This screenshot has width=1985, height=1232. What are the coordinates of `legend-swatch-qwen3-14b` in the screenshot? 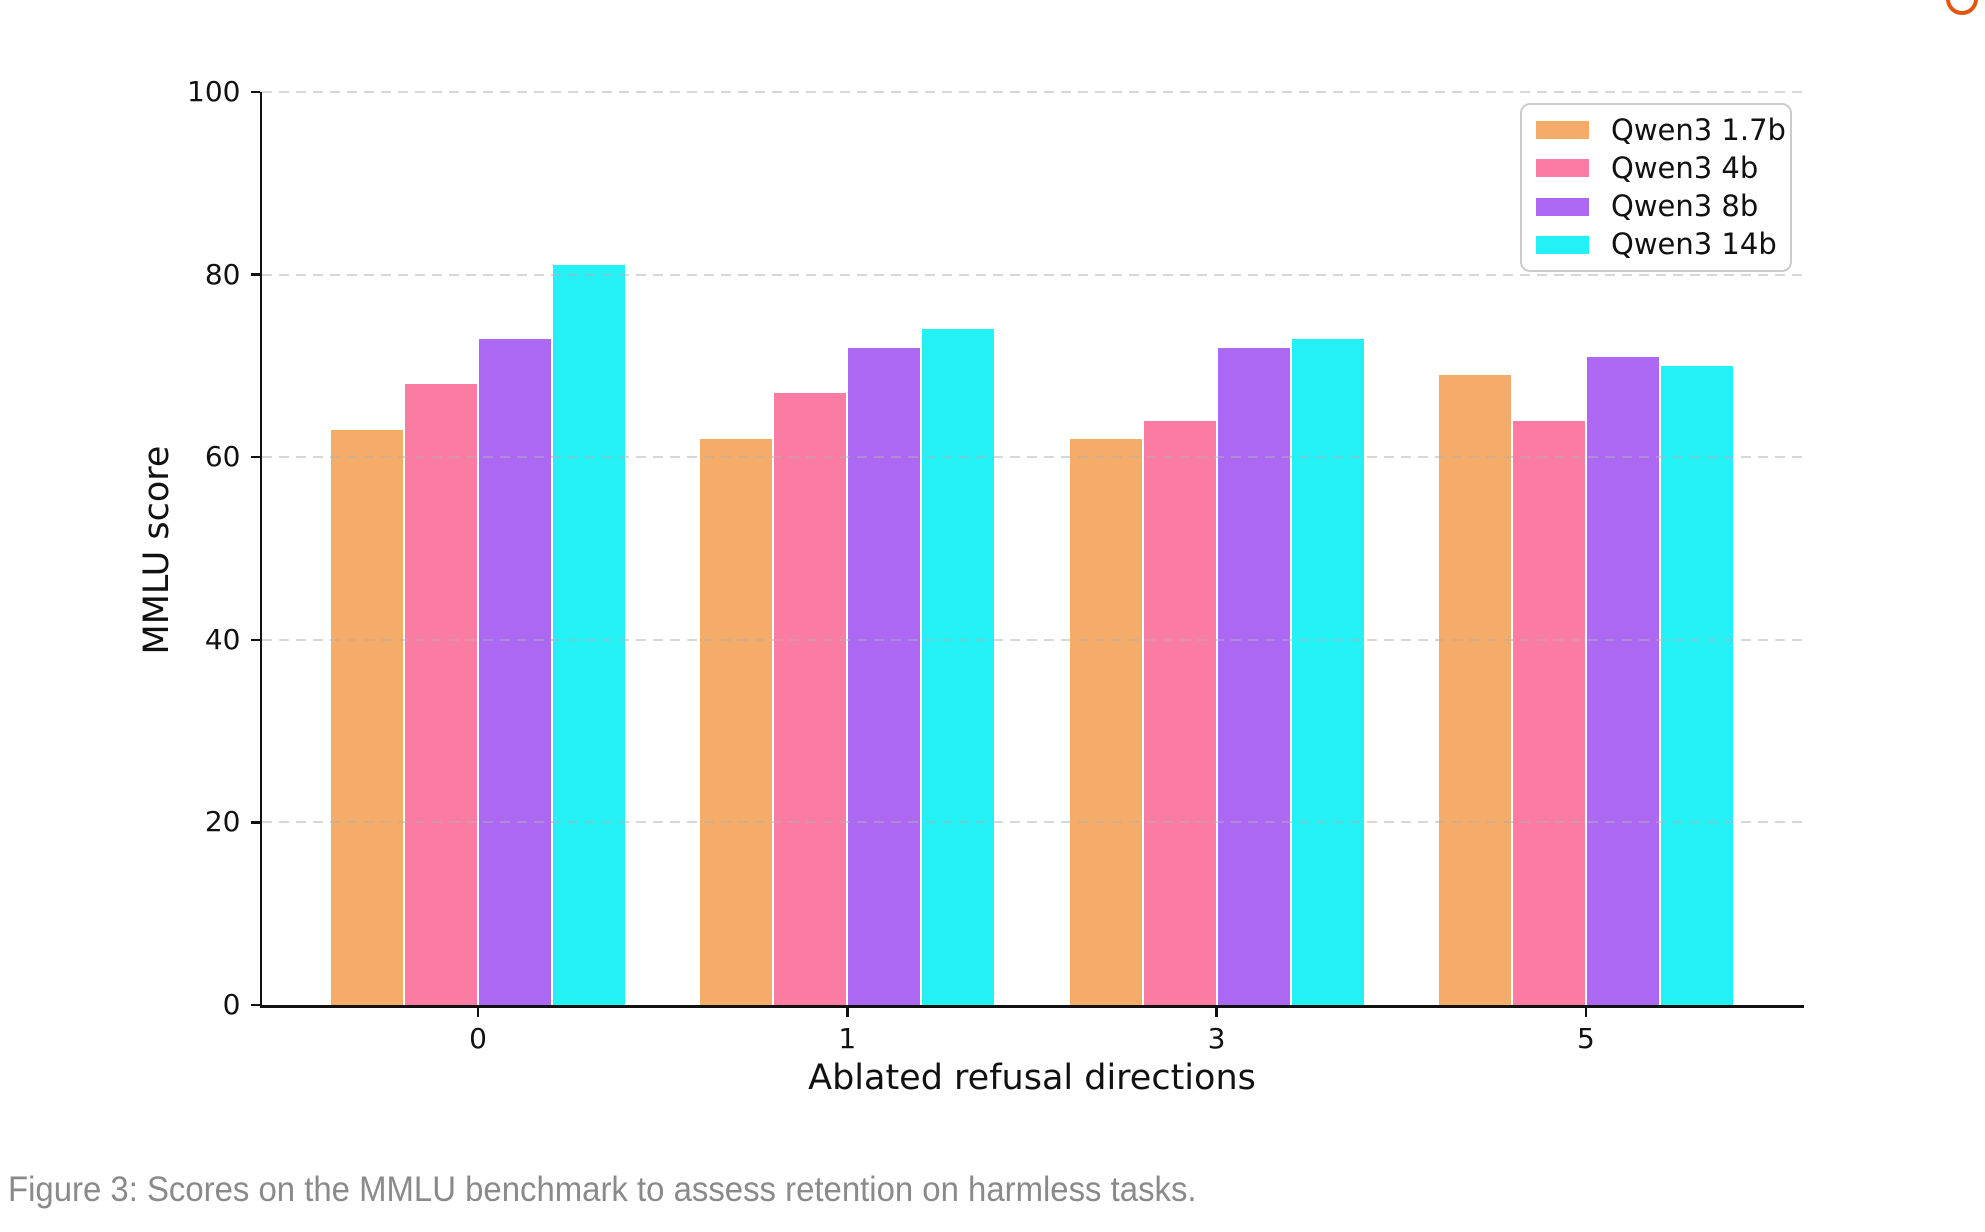 It's located at (1562, 244).